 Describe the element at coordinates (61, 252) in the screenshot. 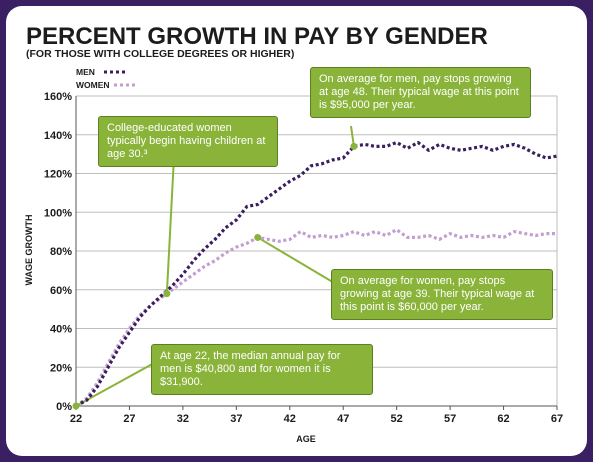

I see `y-tick-label: 80%` at that location.